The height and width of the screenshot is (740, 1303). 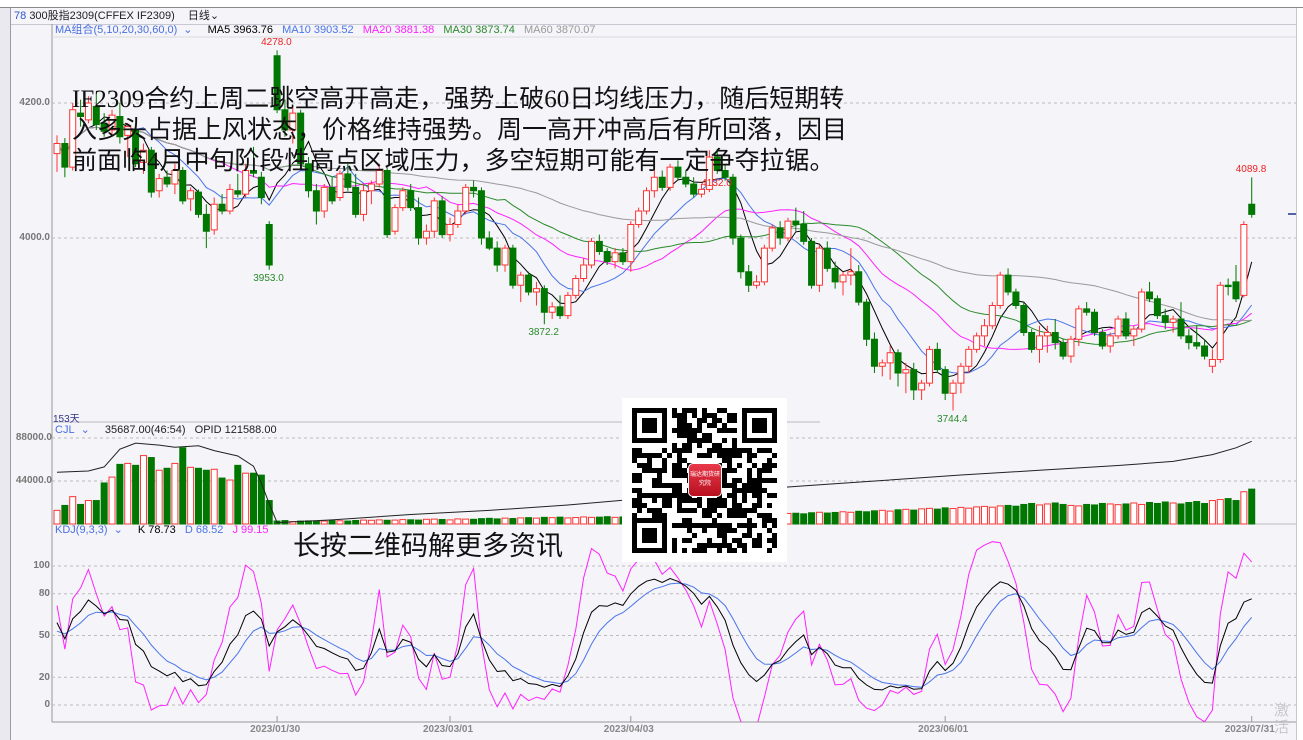 I want to click on right-scrollbar, so click(x=1299, y=374).